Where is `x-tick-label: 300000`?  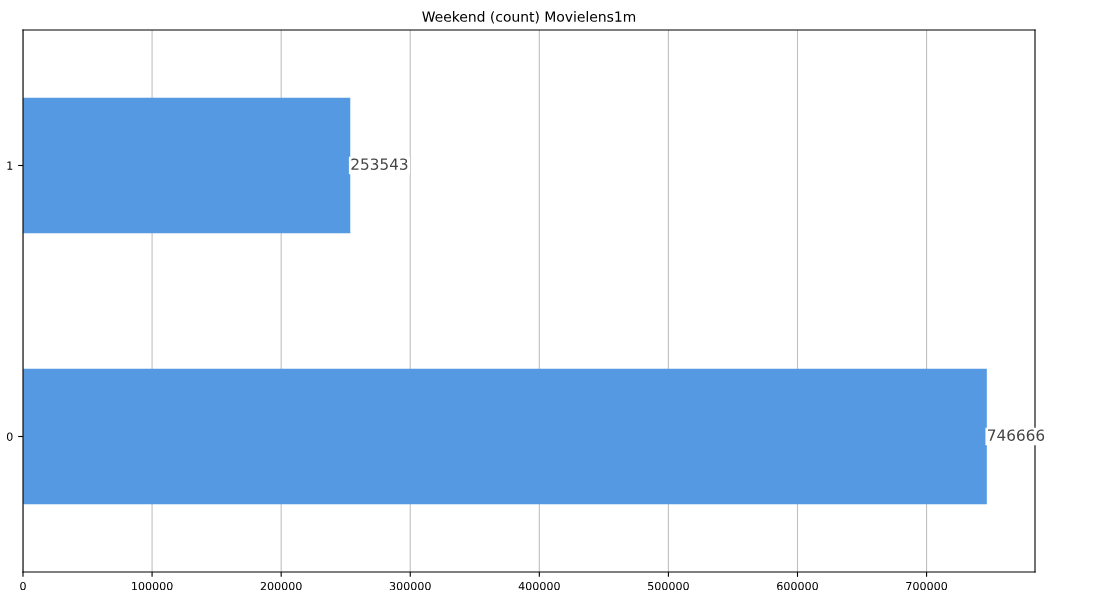
x-tick-label: 300000 is located at coordinates (410, 585).